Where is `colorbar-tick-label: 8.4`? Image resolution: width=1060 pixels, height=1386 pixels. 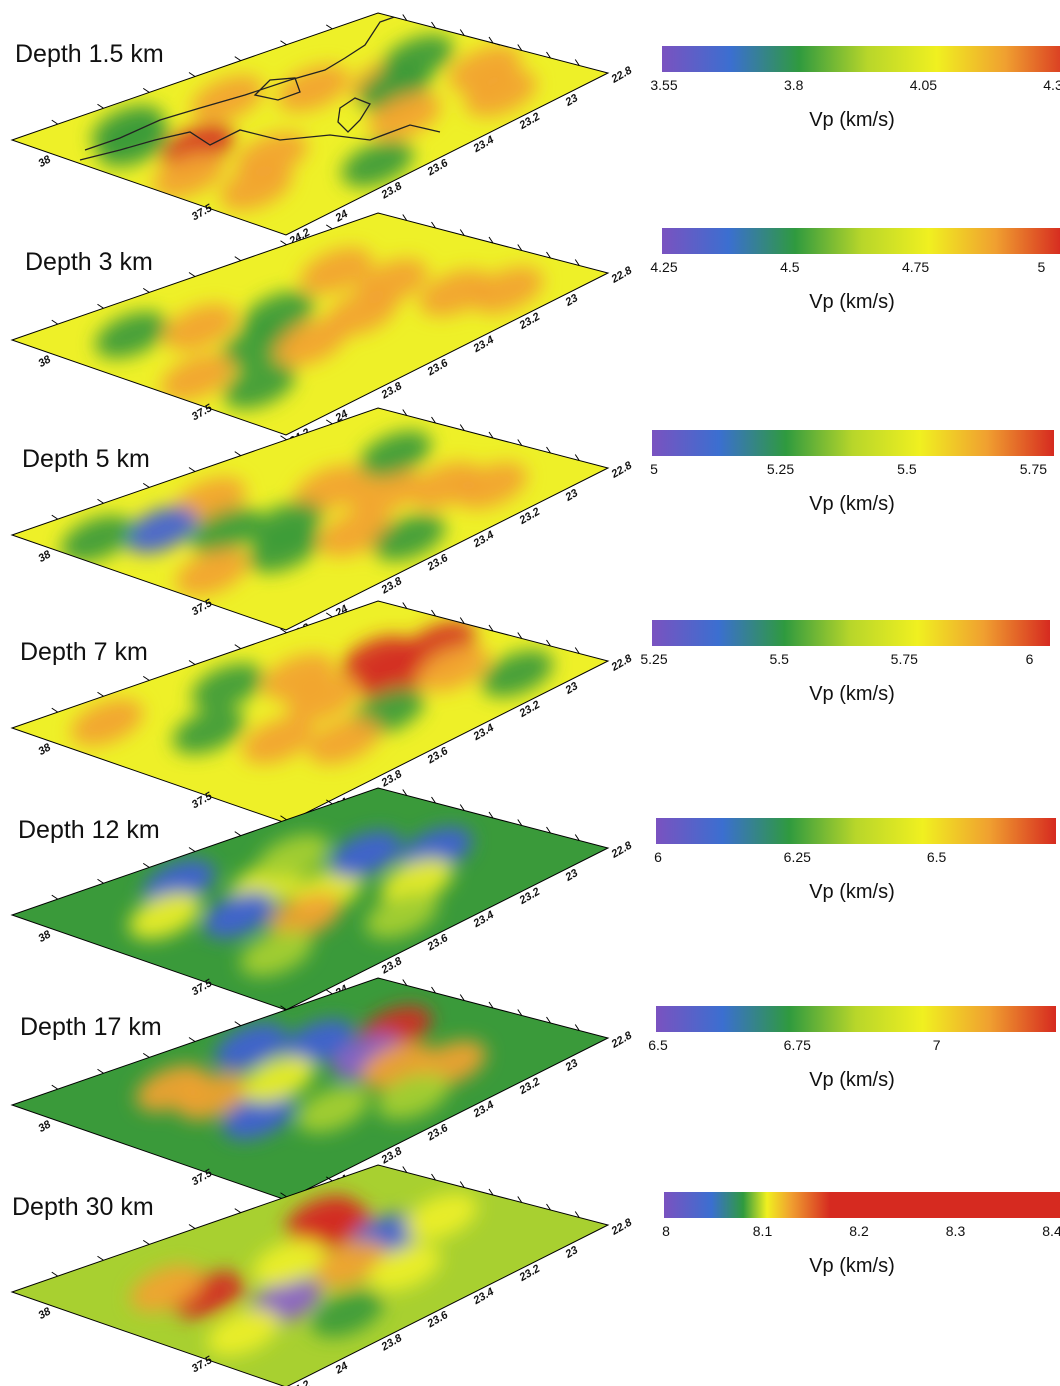
colorbar-tick-label: 8.4 is located at coordinates (1051, 1231).